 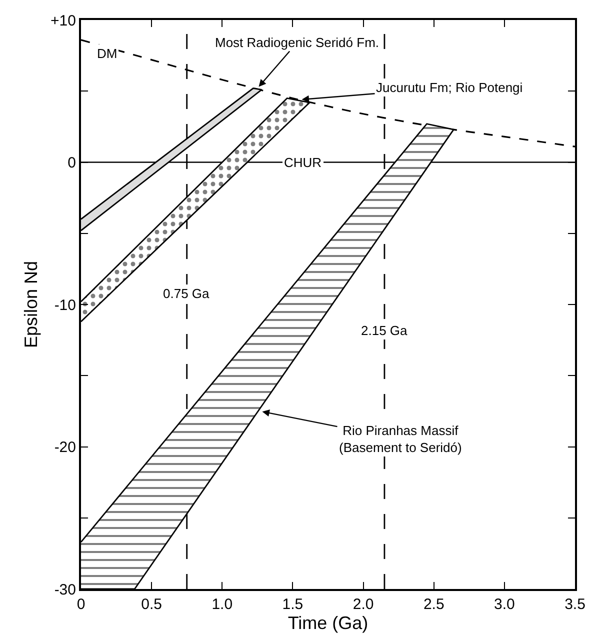 I want to click on x-tick-label: 1.5, so click(x=293, y=604).